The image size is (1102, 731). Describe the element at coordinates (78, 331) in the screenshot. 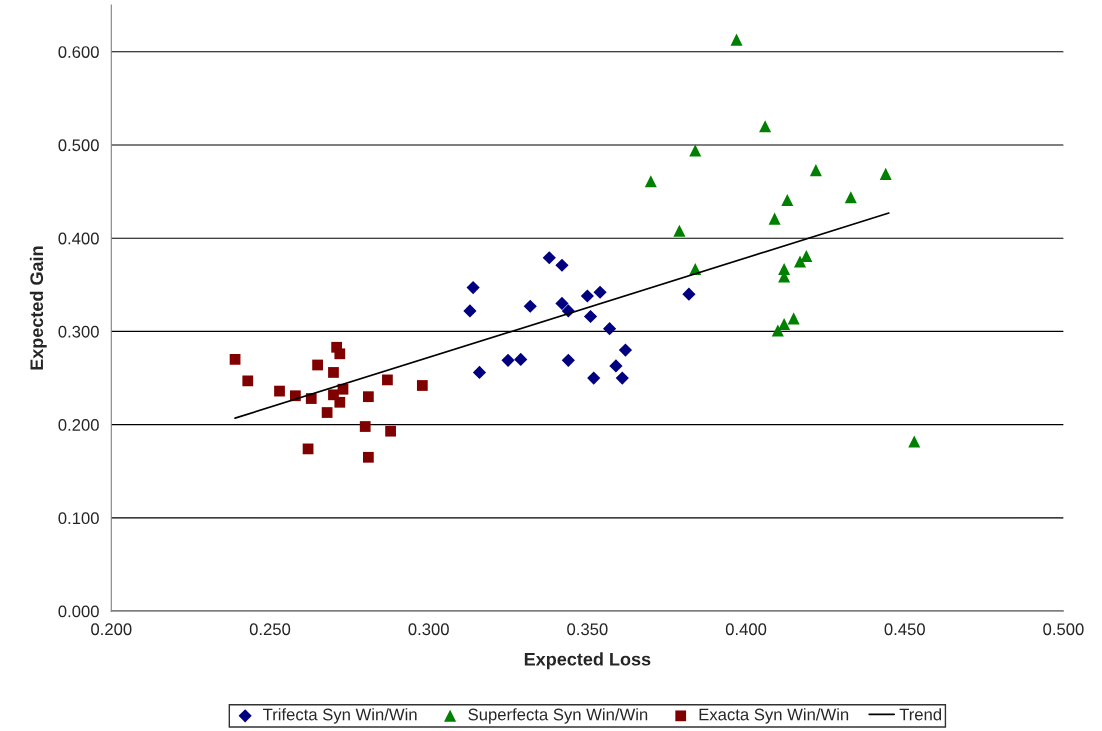

I see `y-tick-label: 0.300` at that location.